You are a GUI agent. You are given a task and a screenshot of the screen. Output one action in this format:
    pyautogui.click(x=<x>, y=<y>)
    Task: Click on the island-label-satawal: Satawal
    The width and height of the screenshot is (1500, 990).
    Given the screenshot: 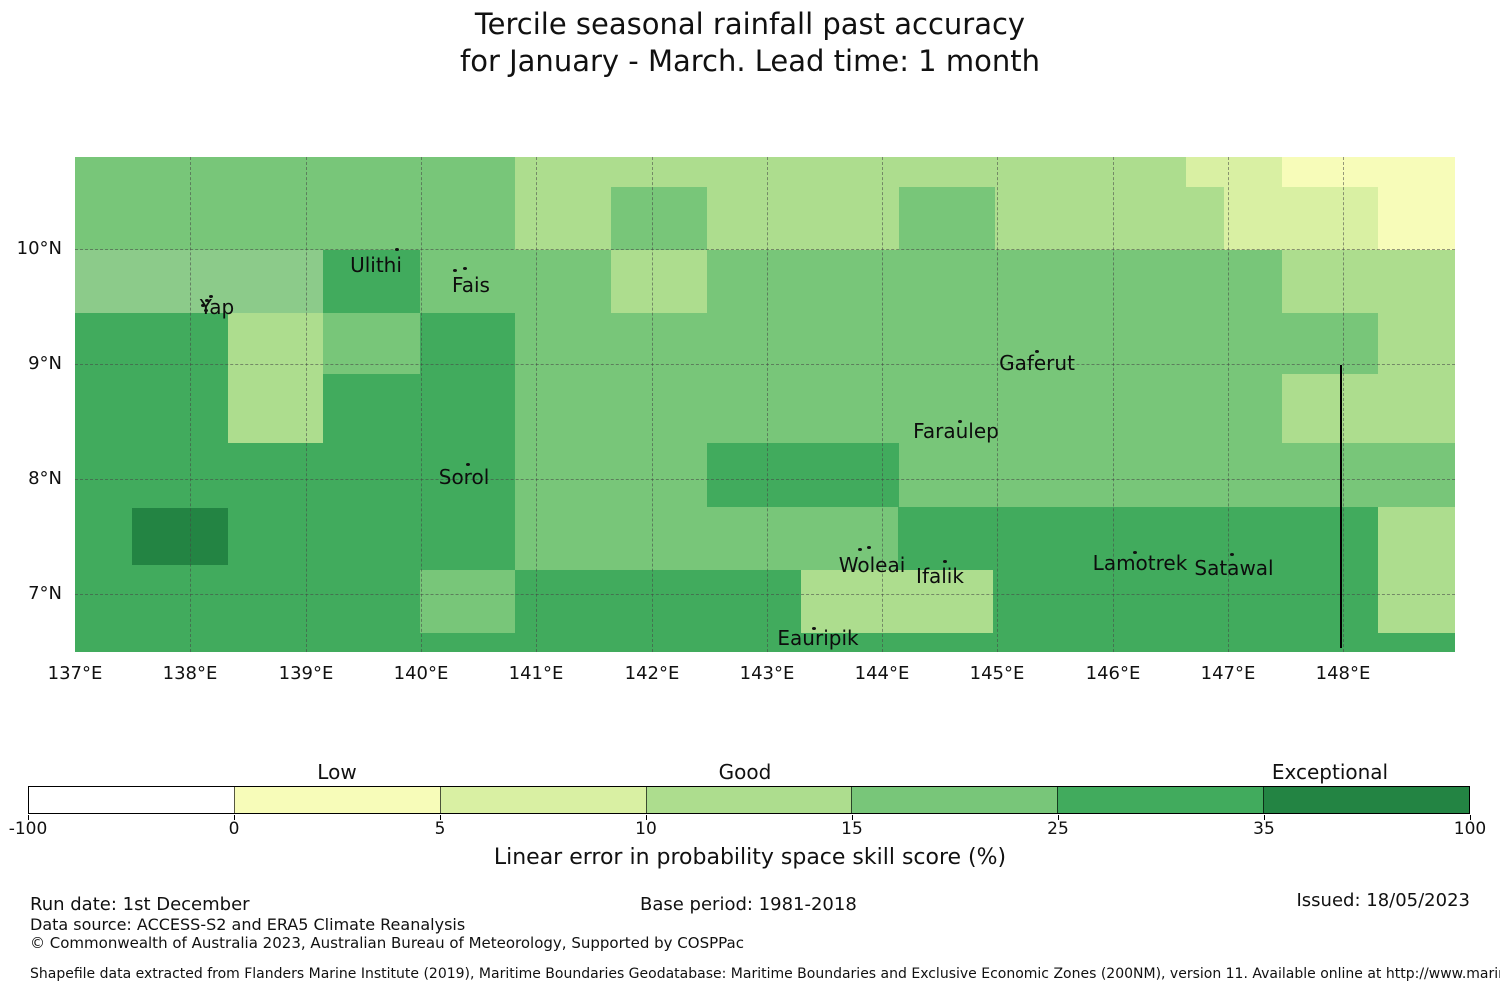 What is the action you would take?
    pyautogui.click(x=1234, y=568)
    